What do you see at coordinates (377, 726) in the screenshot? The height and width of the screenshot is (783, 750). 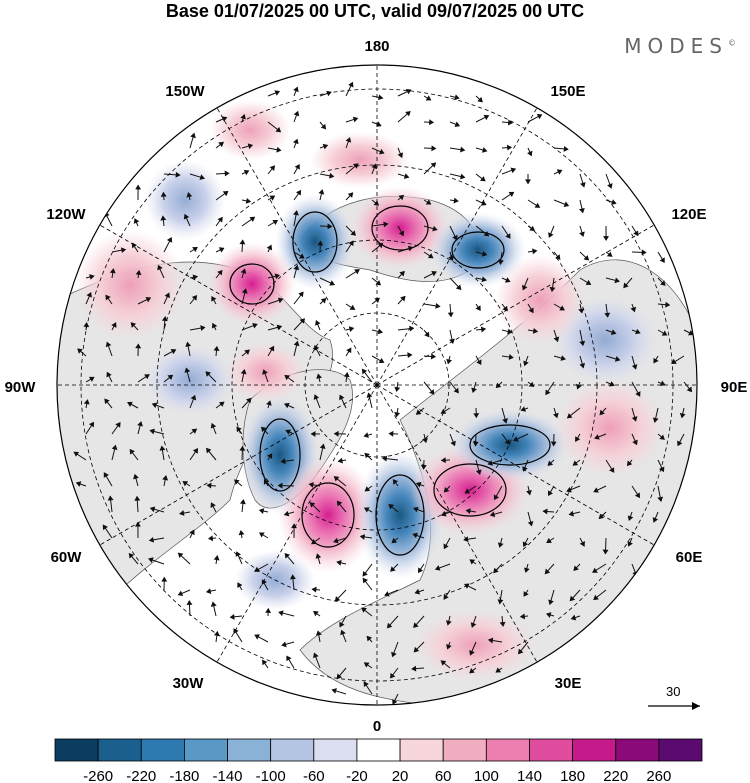 I see `lon-label-0: 0` at bounding box center [377, 726].